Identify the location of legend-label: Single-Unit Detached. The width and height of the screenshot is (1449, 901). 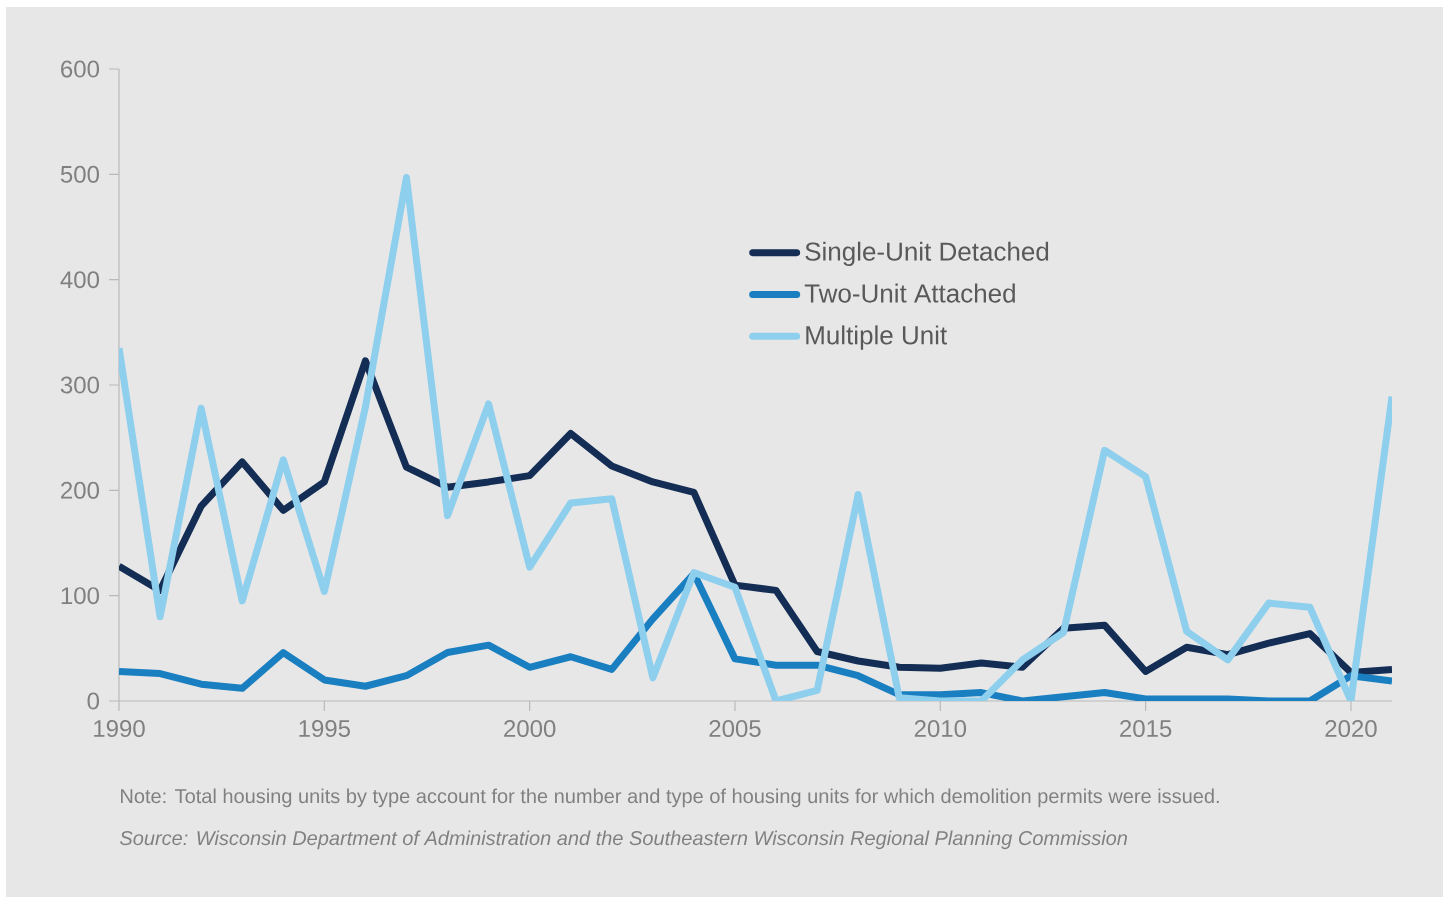
(927, 253).